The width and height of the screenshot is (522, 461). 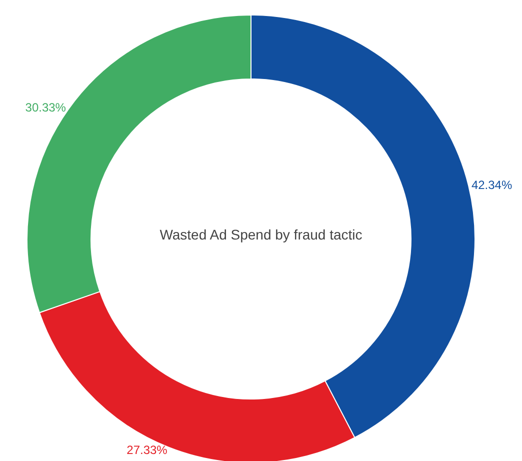 What do you see at coordinates (261, 234) in the screenshot?
I see `text: Wasted Ad Spend by fraud tactic` at bounding box center [261, 234].